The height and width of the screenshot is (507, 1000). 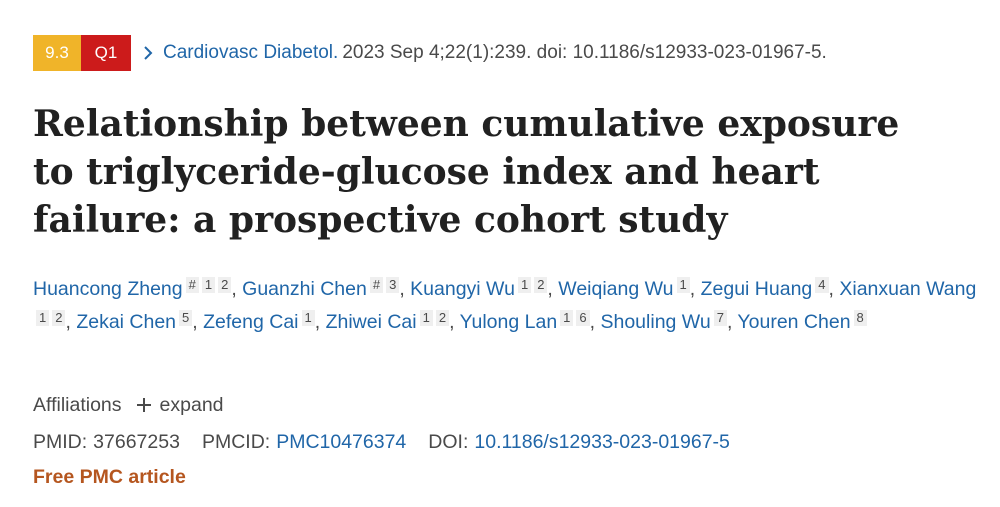 What do you see at coordinates (341, 441) in the screenshot?
I see `pmcid-link: PMC10476374` at bounding box center [341, 441].